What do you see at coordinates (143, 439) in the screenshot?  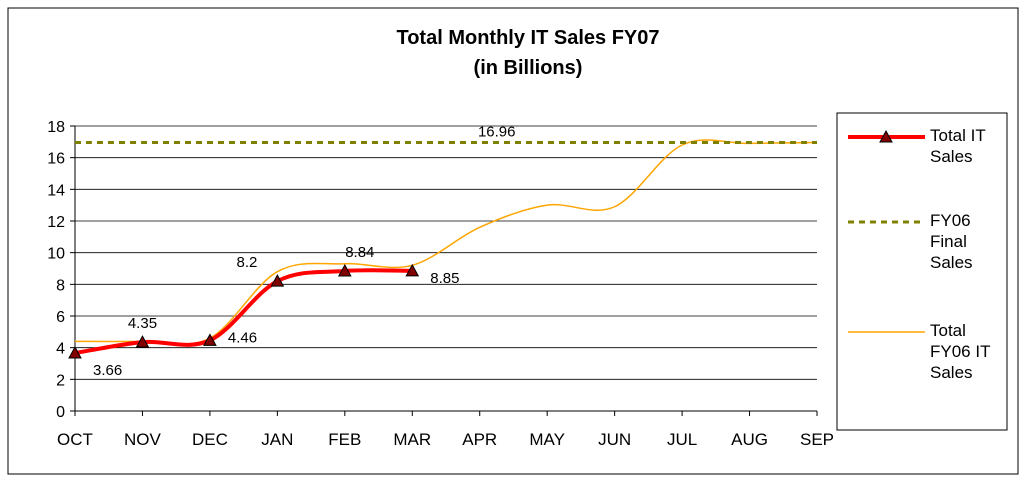 I see `x-tick-label: NOV` at bounding box center [143, 439].